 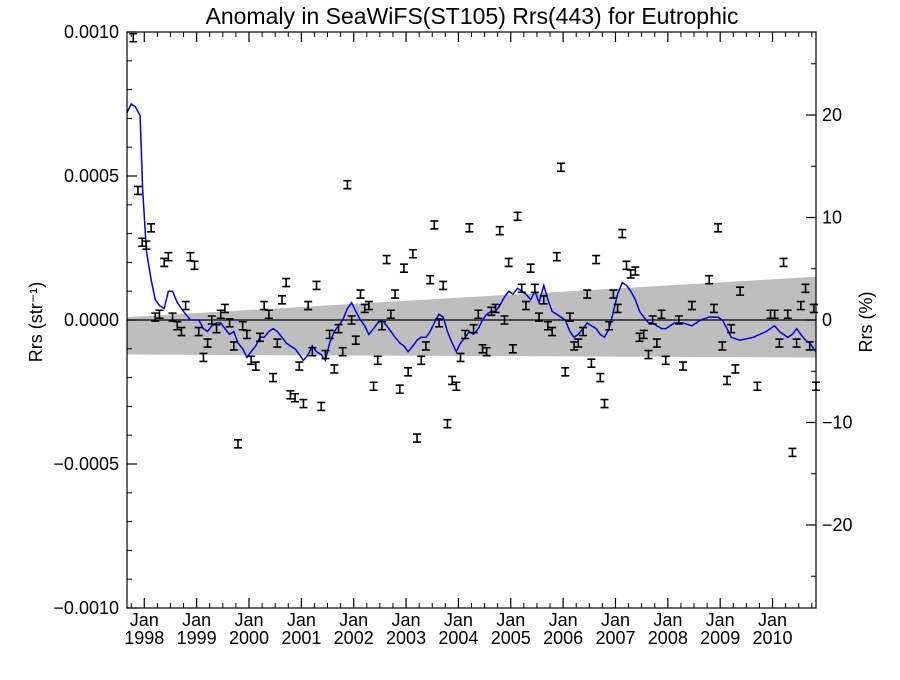 I want to click on y-right-tick-label: 20, so click(x=832, y=115).